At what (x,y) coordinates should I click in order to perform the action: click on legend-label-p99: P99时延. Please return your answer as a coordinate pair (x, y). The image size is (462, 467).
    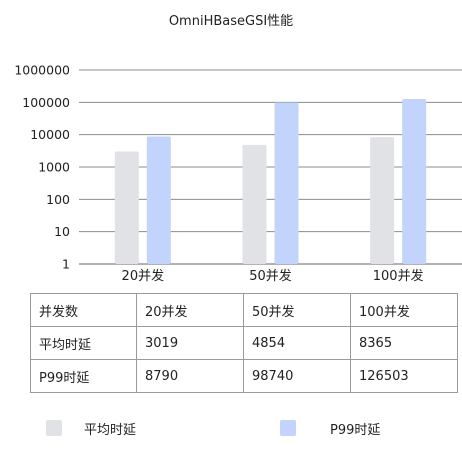
    Looking at the image, I should click on (355, 430).